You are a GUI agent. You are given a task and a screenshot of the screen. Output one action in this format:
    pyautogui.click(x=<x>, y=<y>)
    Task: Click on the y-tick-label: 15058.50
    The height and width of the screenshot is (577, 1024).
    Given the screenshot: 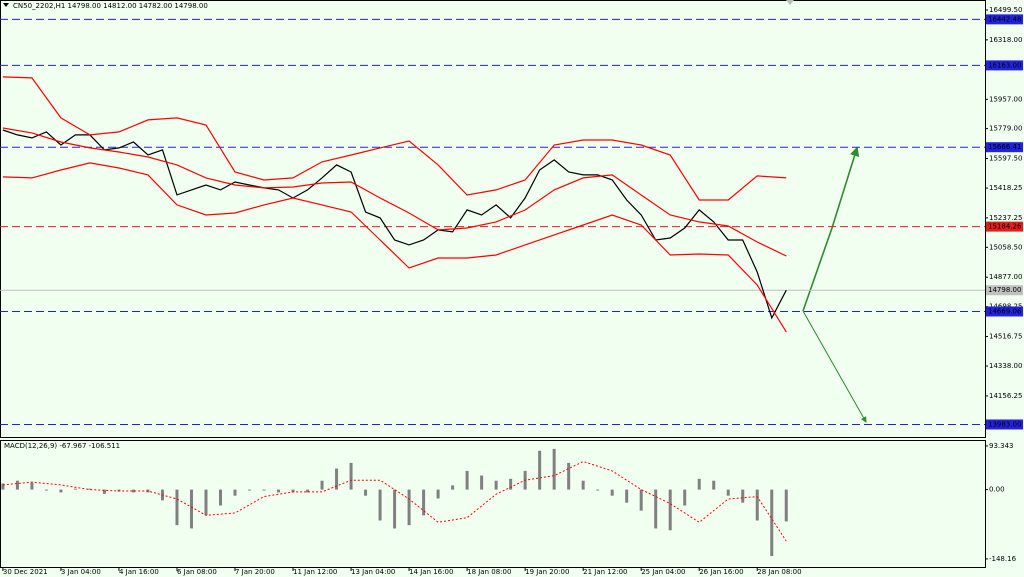 What is the action you would take?
    pyautogui.click(x=1005, y=247)
    